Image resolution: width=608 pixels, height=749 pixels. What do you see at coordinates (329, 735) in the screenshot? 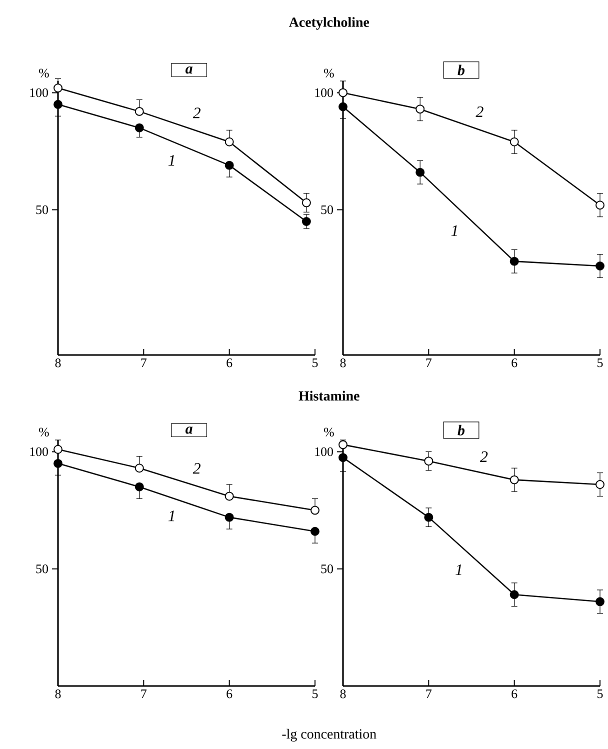
I see `x-axis-title: -lg concentration` at bounding box center [329, 735].